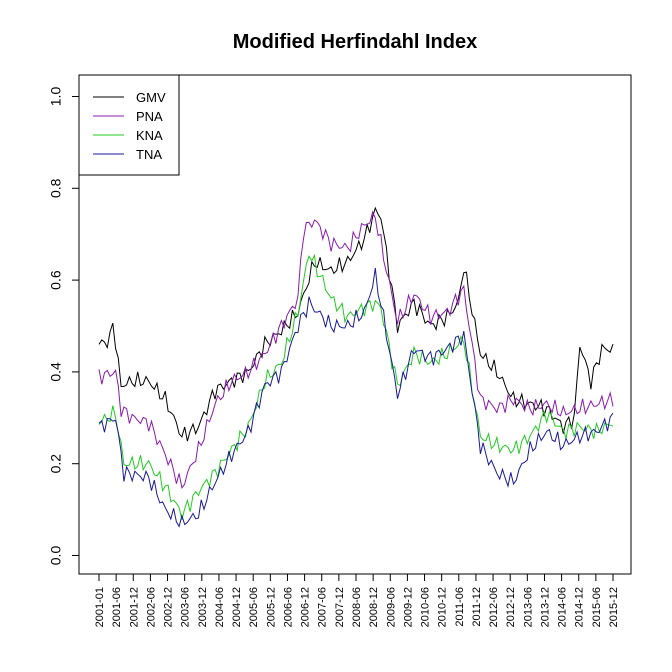 This screenshot has width=672, height=672. What do you see at coordinates (460, 607) in the screenshot?
I see `x-tick-label: 2011-06` at bounding box center [460, 607].